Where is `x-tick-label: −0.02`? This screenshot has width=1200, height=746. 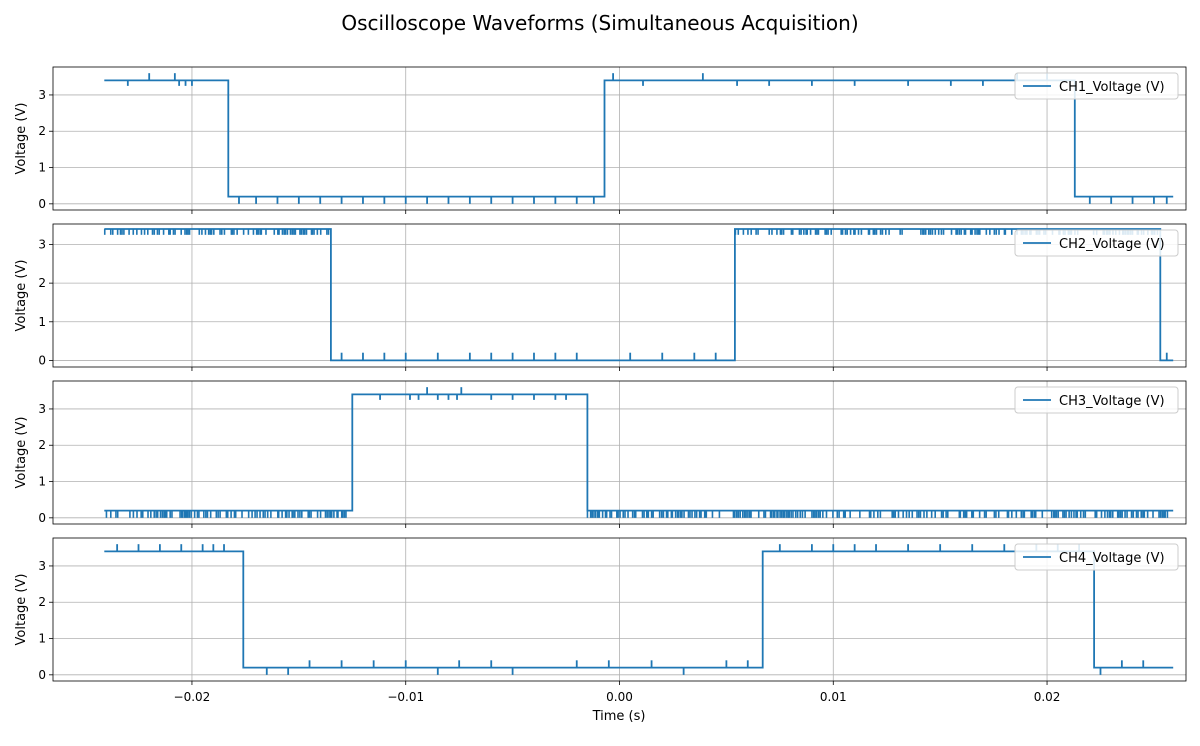 x-tick-label: −0.02 is located at coordinates (192, 697).